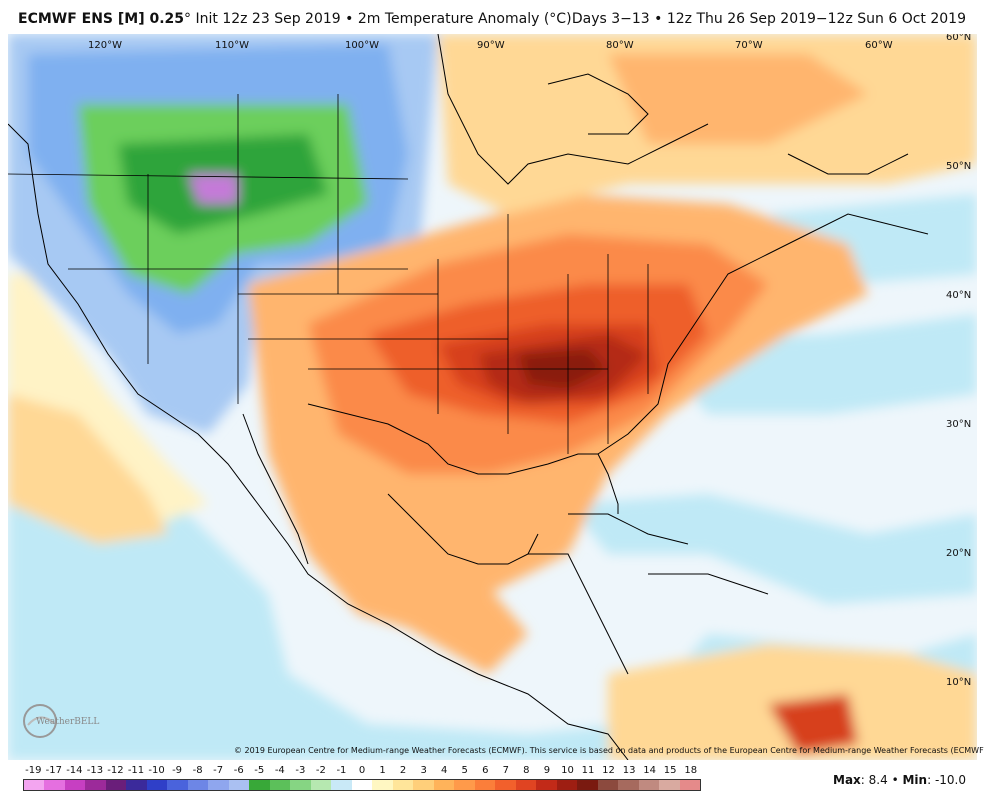 Image resolution: width=984 pixels, height=808 pixels. Describe the element at coordinates (608, 770) in the screenshot. I see `colorbar-tick-label: 12` at that location.